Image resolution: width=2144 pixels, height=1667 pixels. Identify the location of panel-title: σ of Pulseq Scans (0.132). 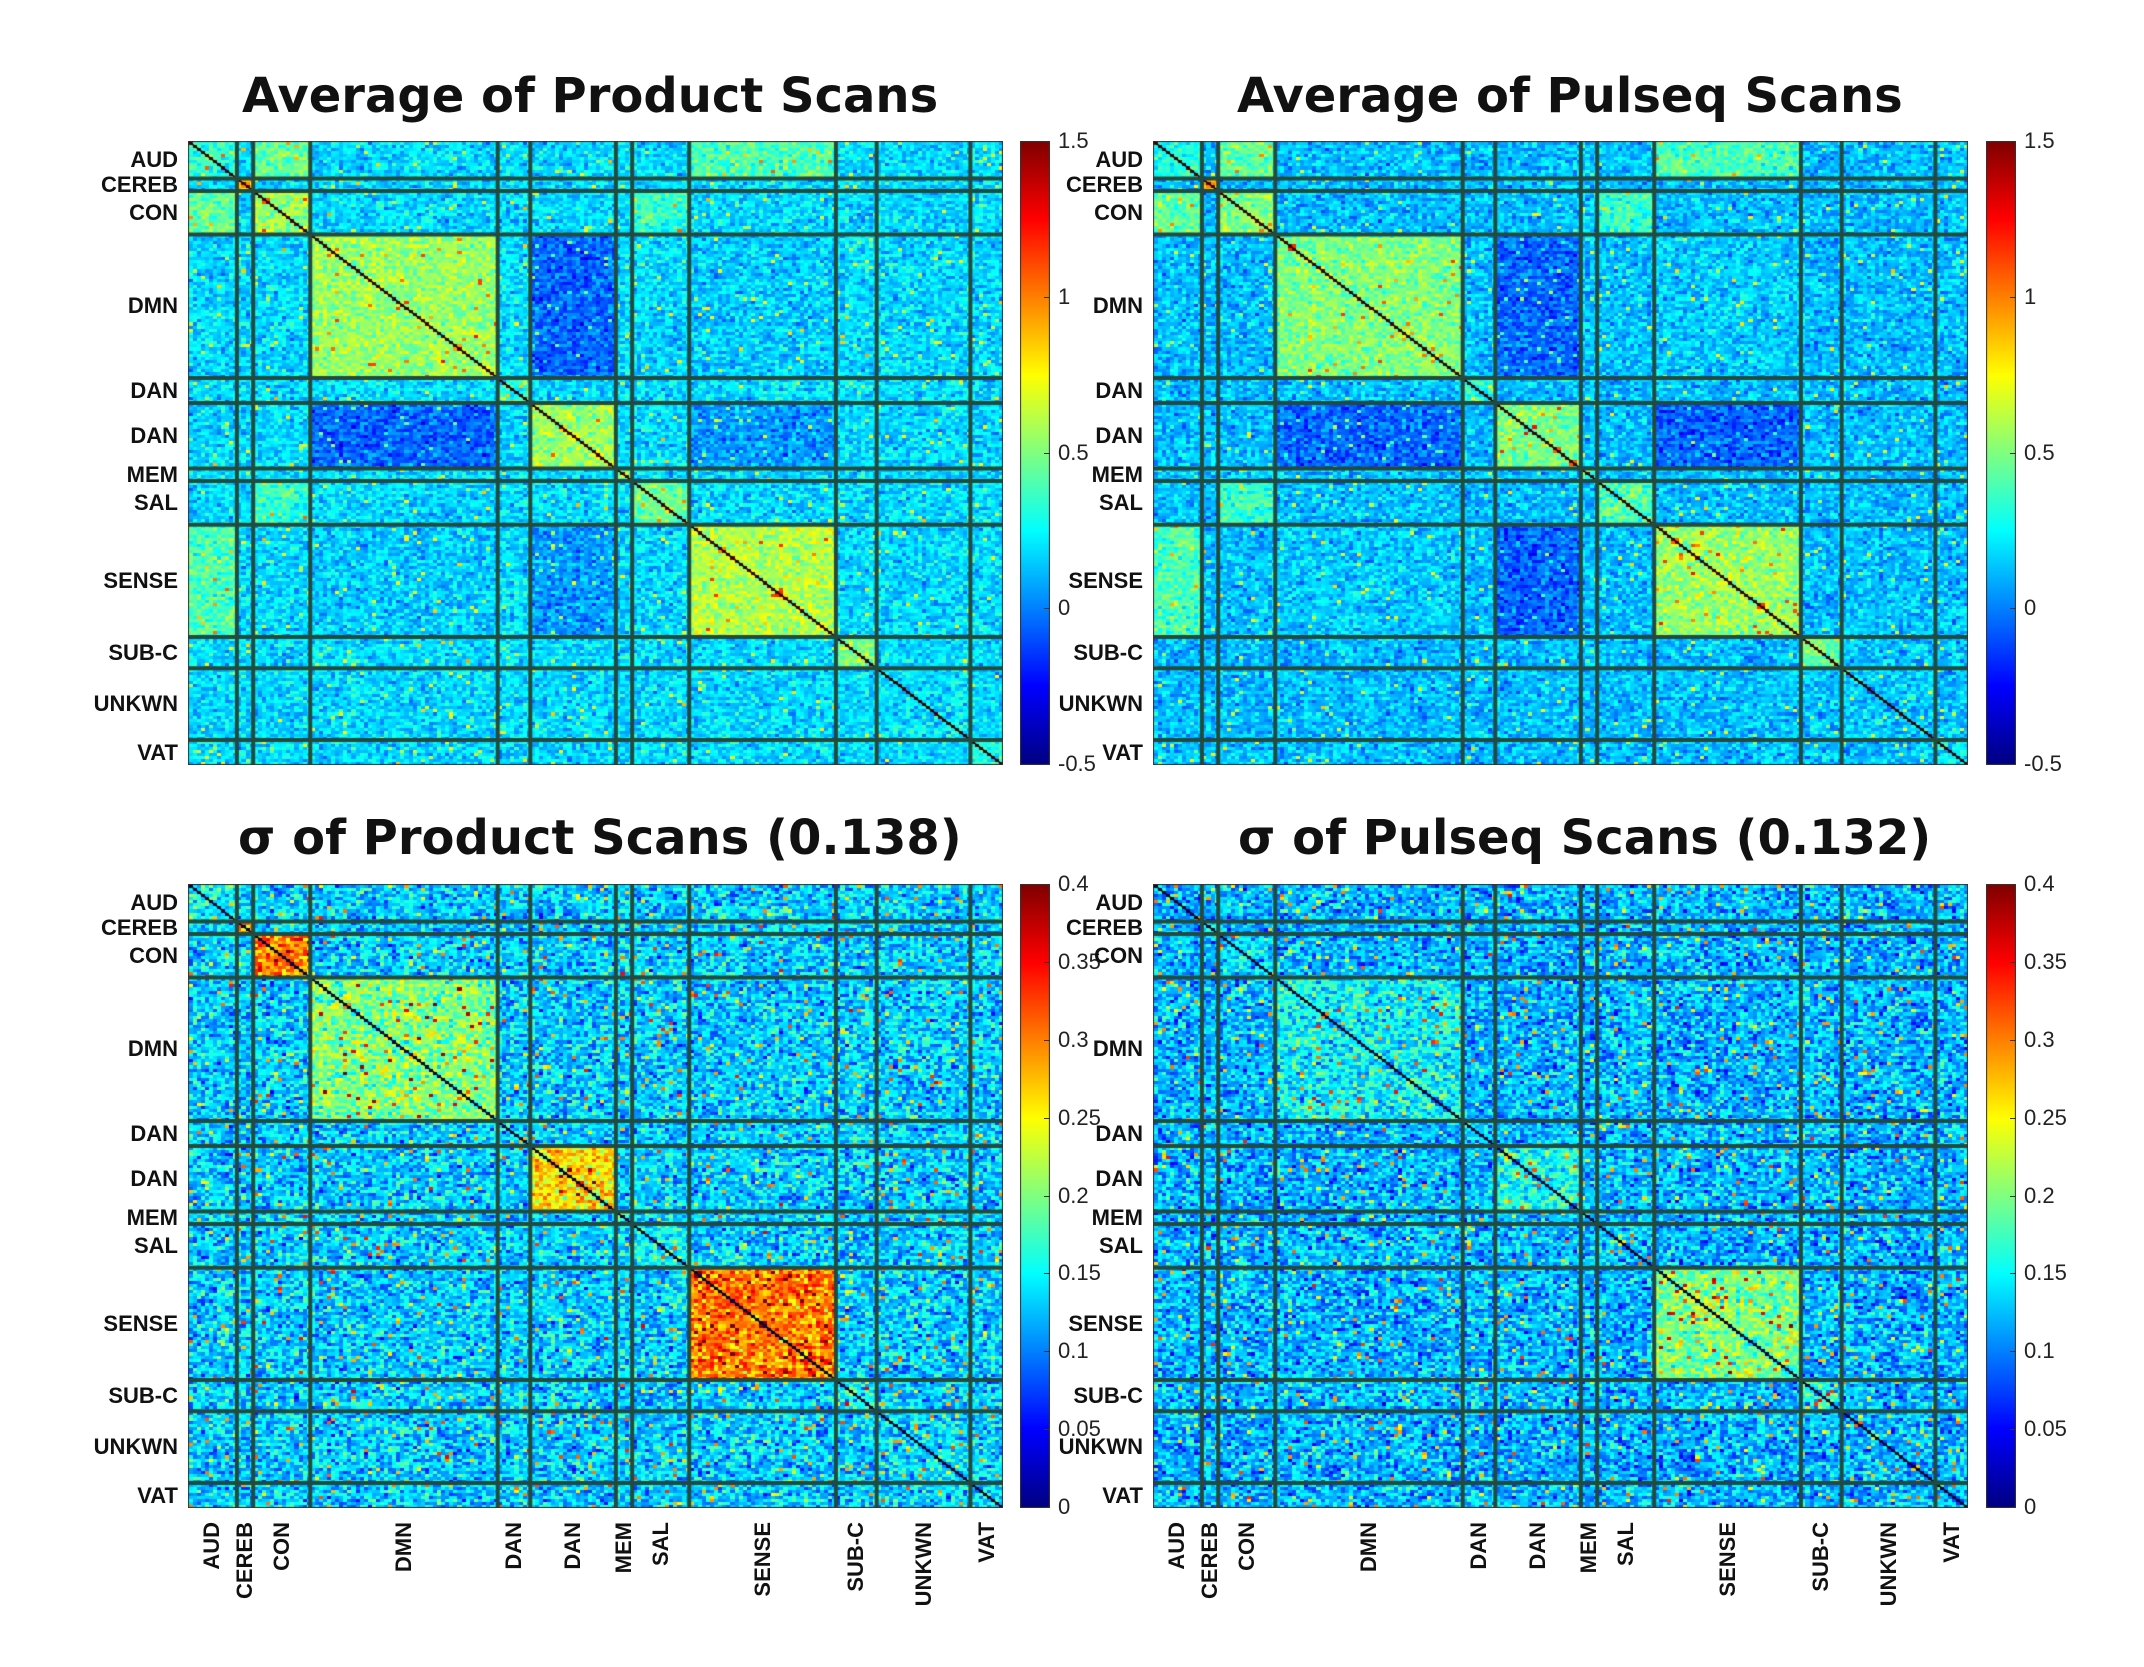
(1585, 838).